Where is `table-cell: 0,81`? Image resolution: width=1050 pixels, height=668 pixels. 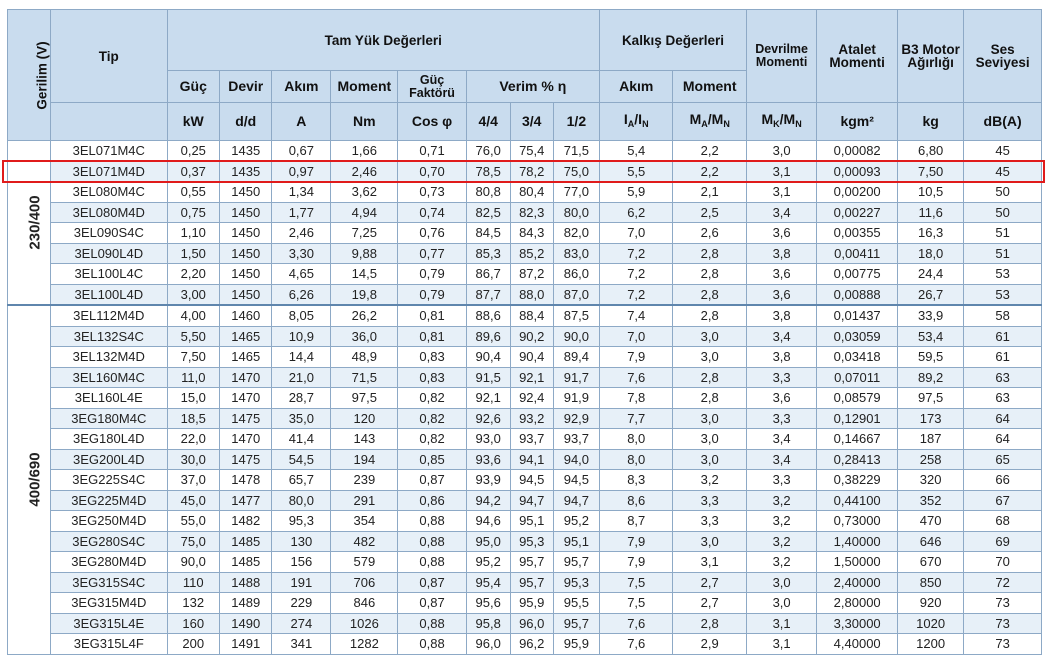 table-cell: 0,81 is located at coordinates (432, 315).